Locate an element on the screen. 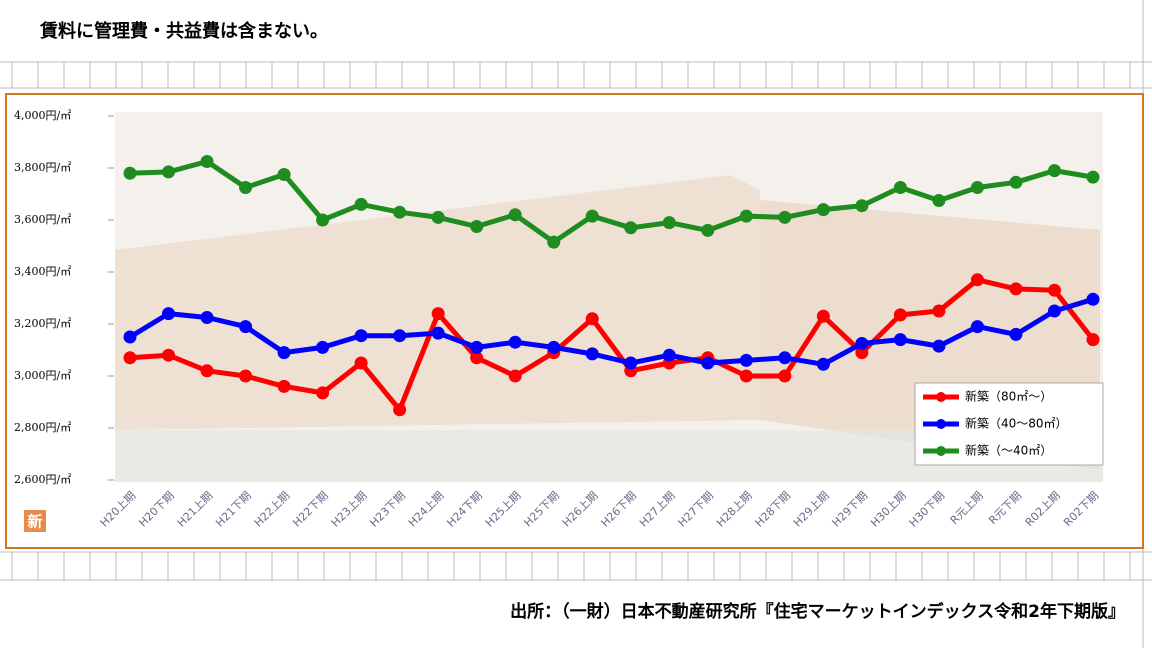 The width and height of the screenshot is (1152, 648). source: 出所：（一財）日本不動産研究所『住宅マーケットインデックス令和2年下期版』 is located at coordinates (817, 611).